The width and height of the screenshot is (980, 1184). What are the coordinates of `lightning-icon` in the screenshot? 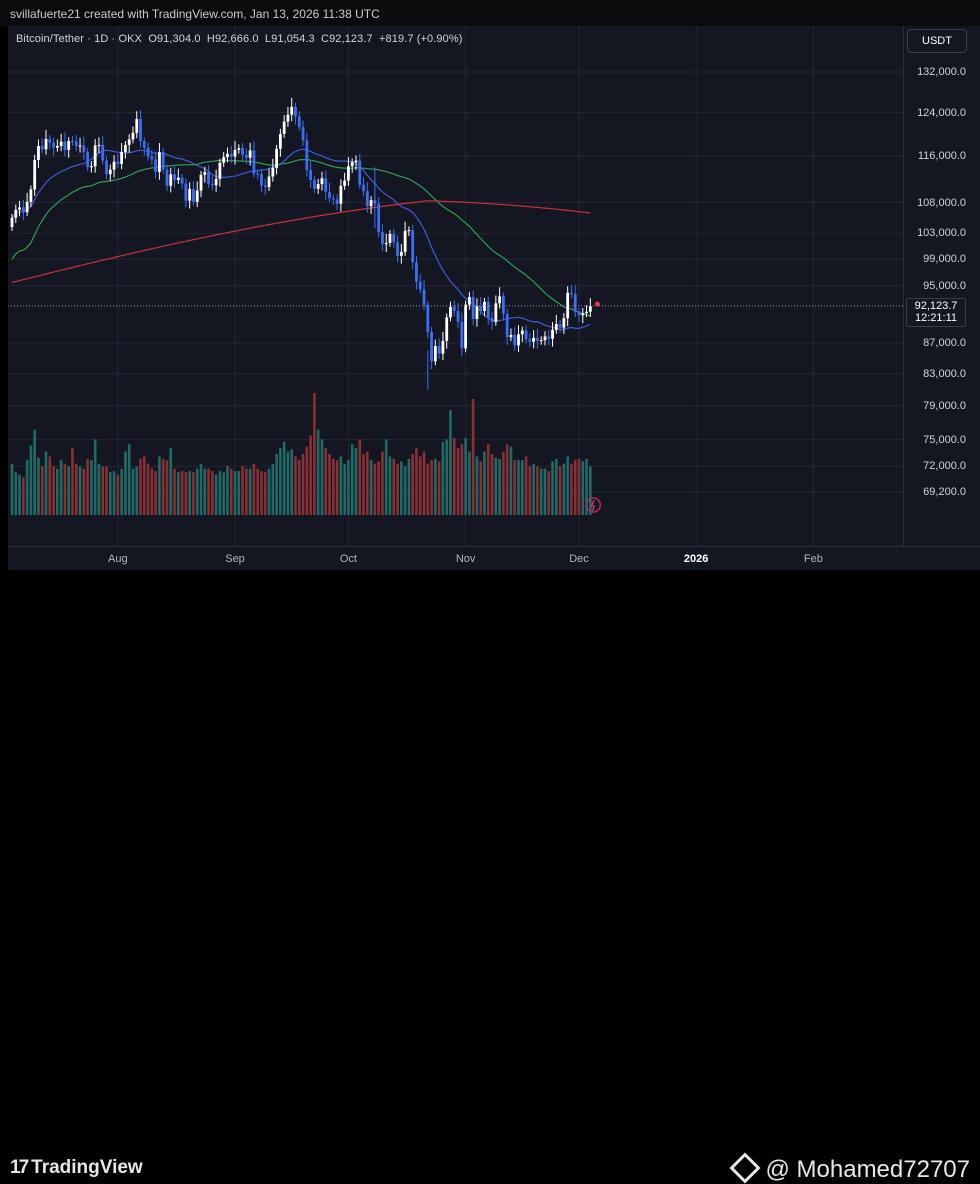 It's located at (593, 505).